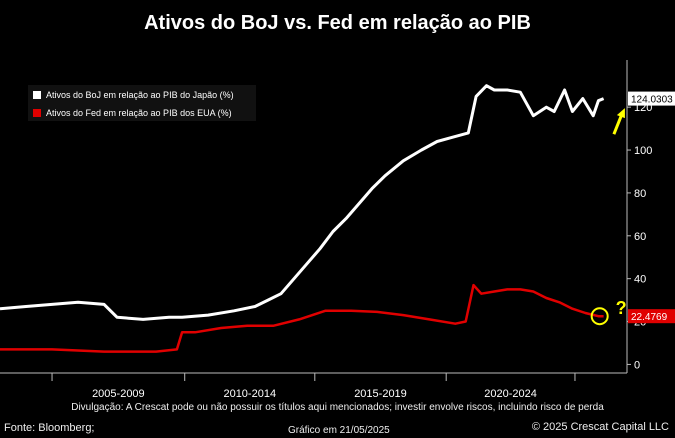 This screenshot has height=438, width=675. I want to click on y-tick-label-80: 80, so click(640, 194).